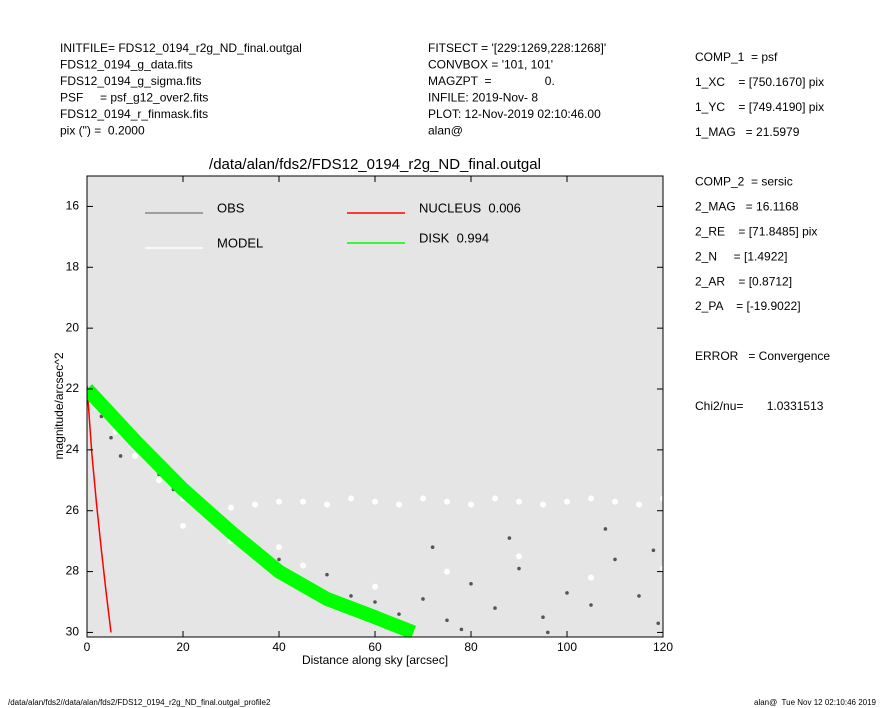 This screenshot has height=708, width=885. Describe the element at coordinates (744, 182) in the screenshot. I see `fit-param: COMP_2 = sersic` at that location.